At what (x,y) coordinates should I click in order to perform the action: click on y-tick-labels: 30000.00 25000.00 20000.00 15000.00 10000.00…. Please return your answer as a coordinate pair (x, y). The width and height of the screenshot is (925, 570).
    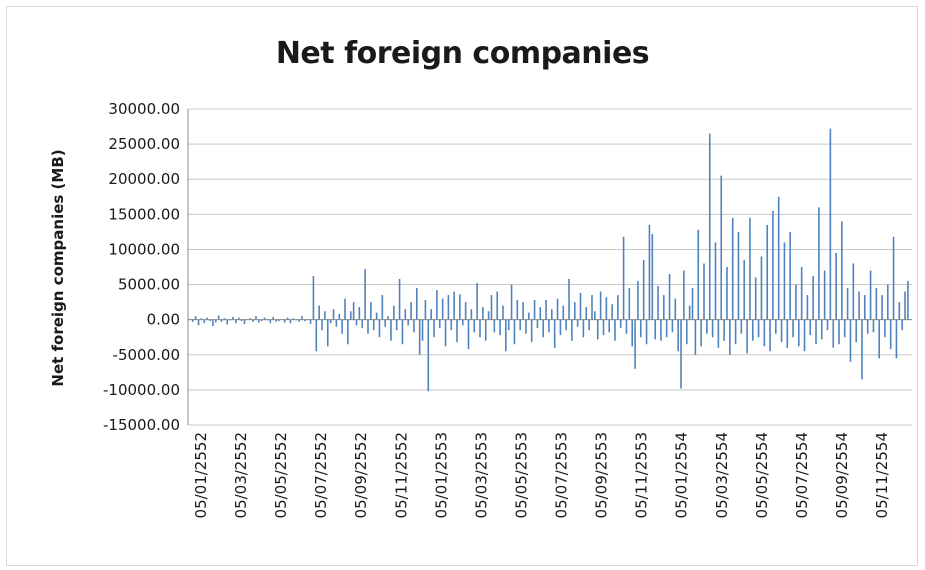
    Looking at the image, I should click on (141, 267).